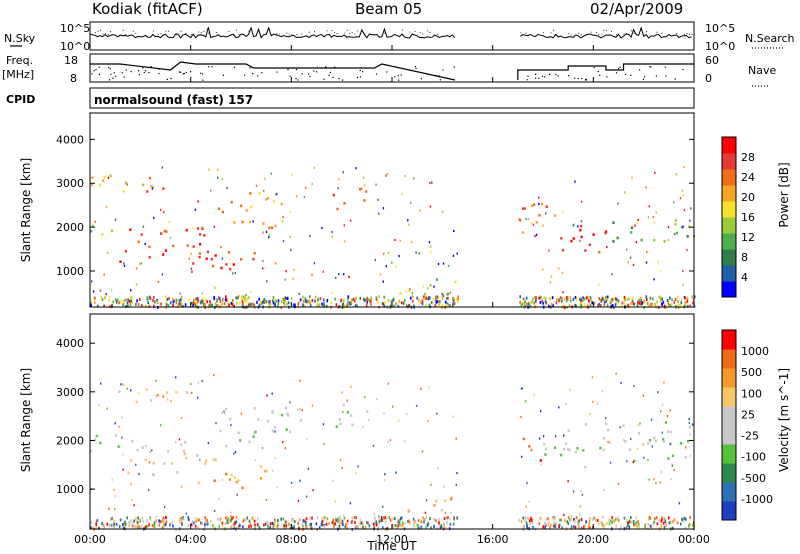  Describe the element at coordinates (729, 161) in the screenshot. I see `colorbar-segment` at that location.